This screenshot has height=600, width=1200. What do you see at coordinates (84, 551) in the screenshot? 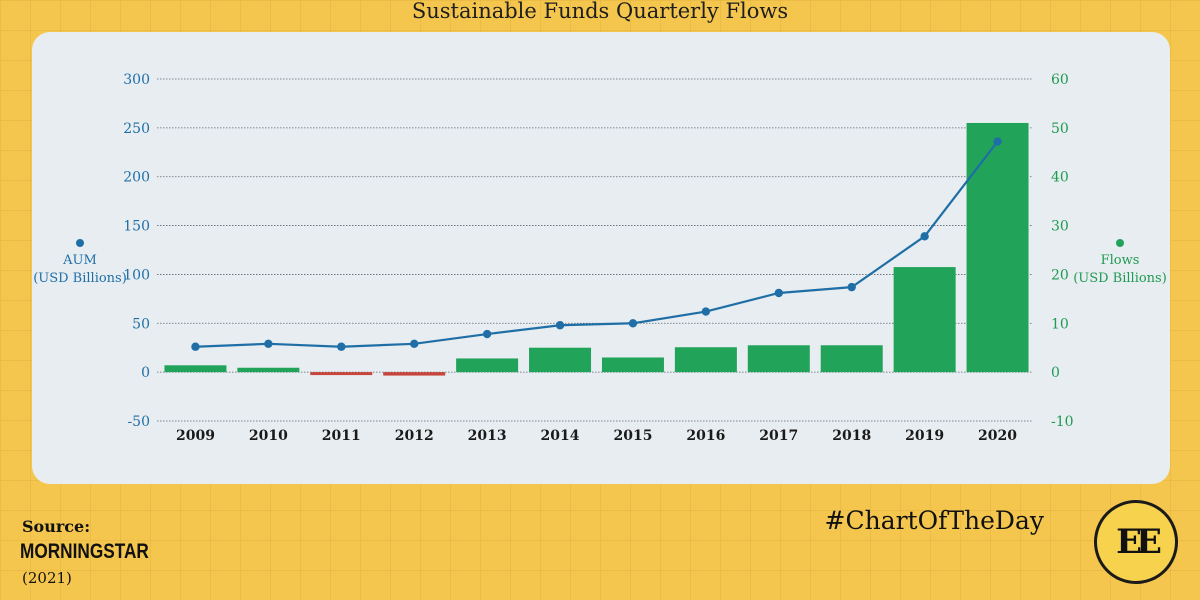
I see `morningstar-logo: MORNINGSTAR` at bounding box center [84, 551].